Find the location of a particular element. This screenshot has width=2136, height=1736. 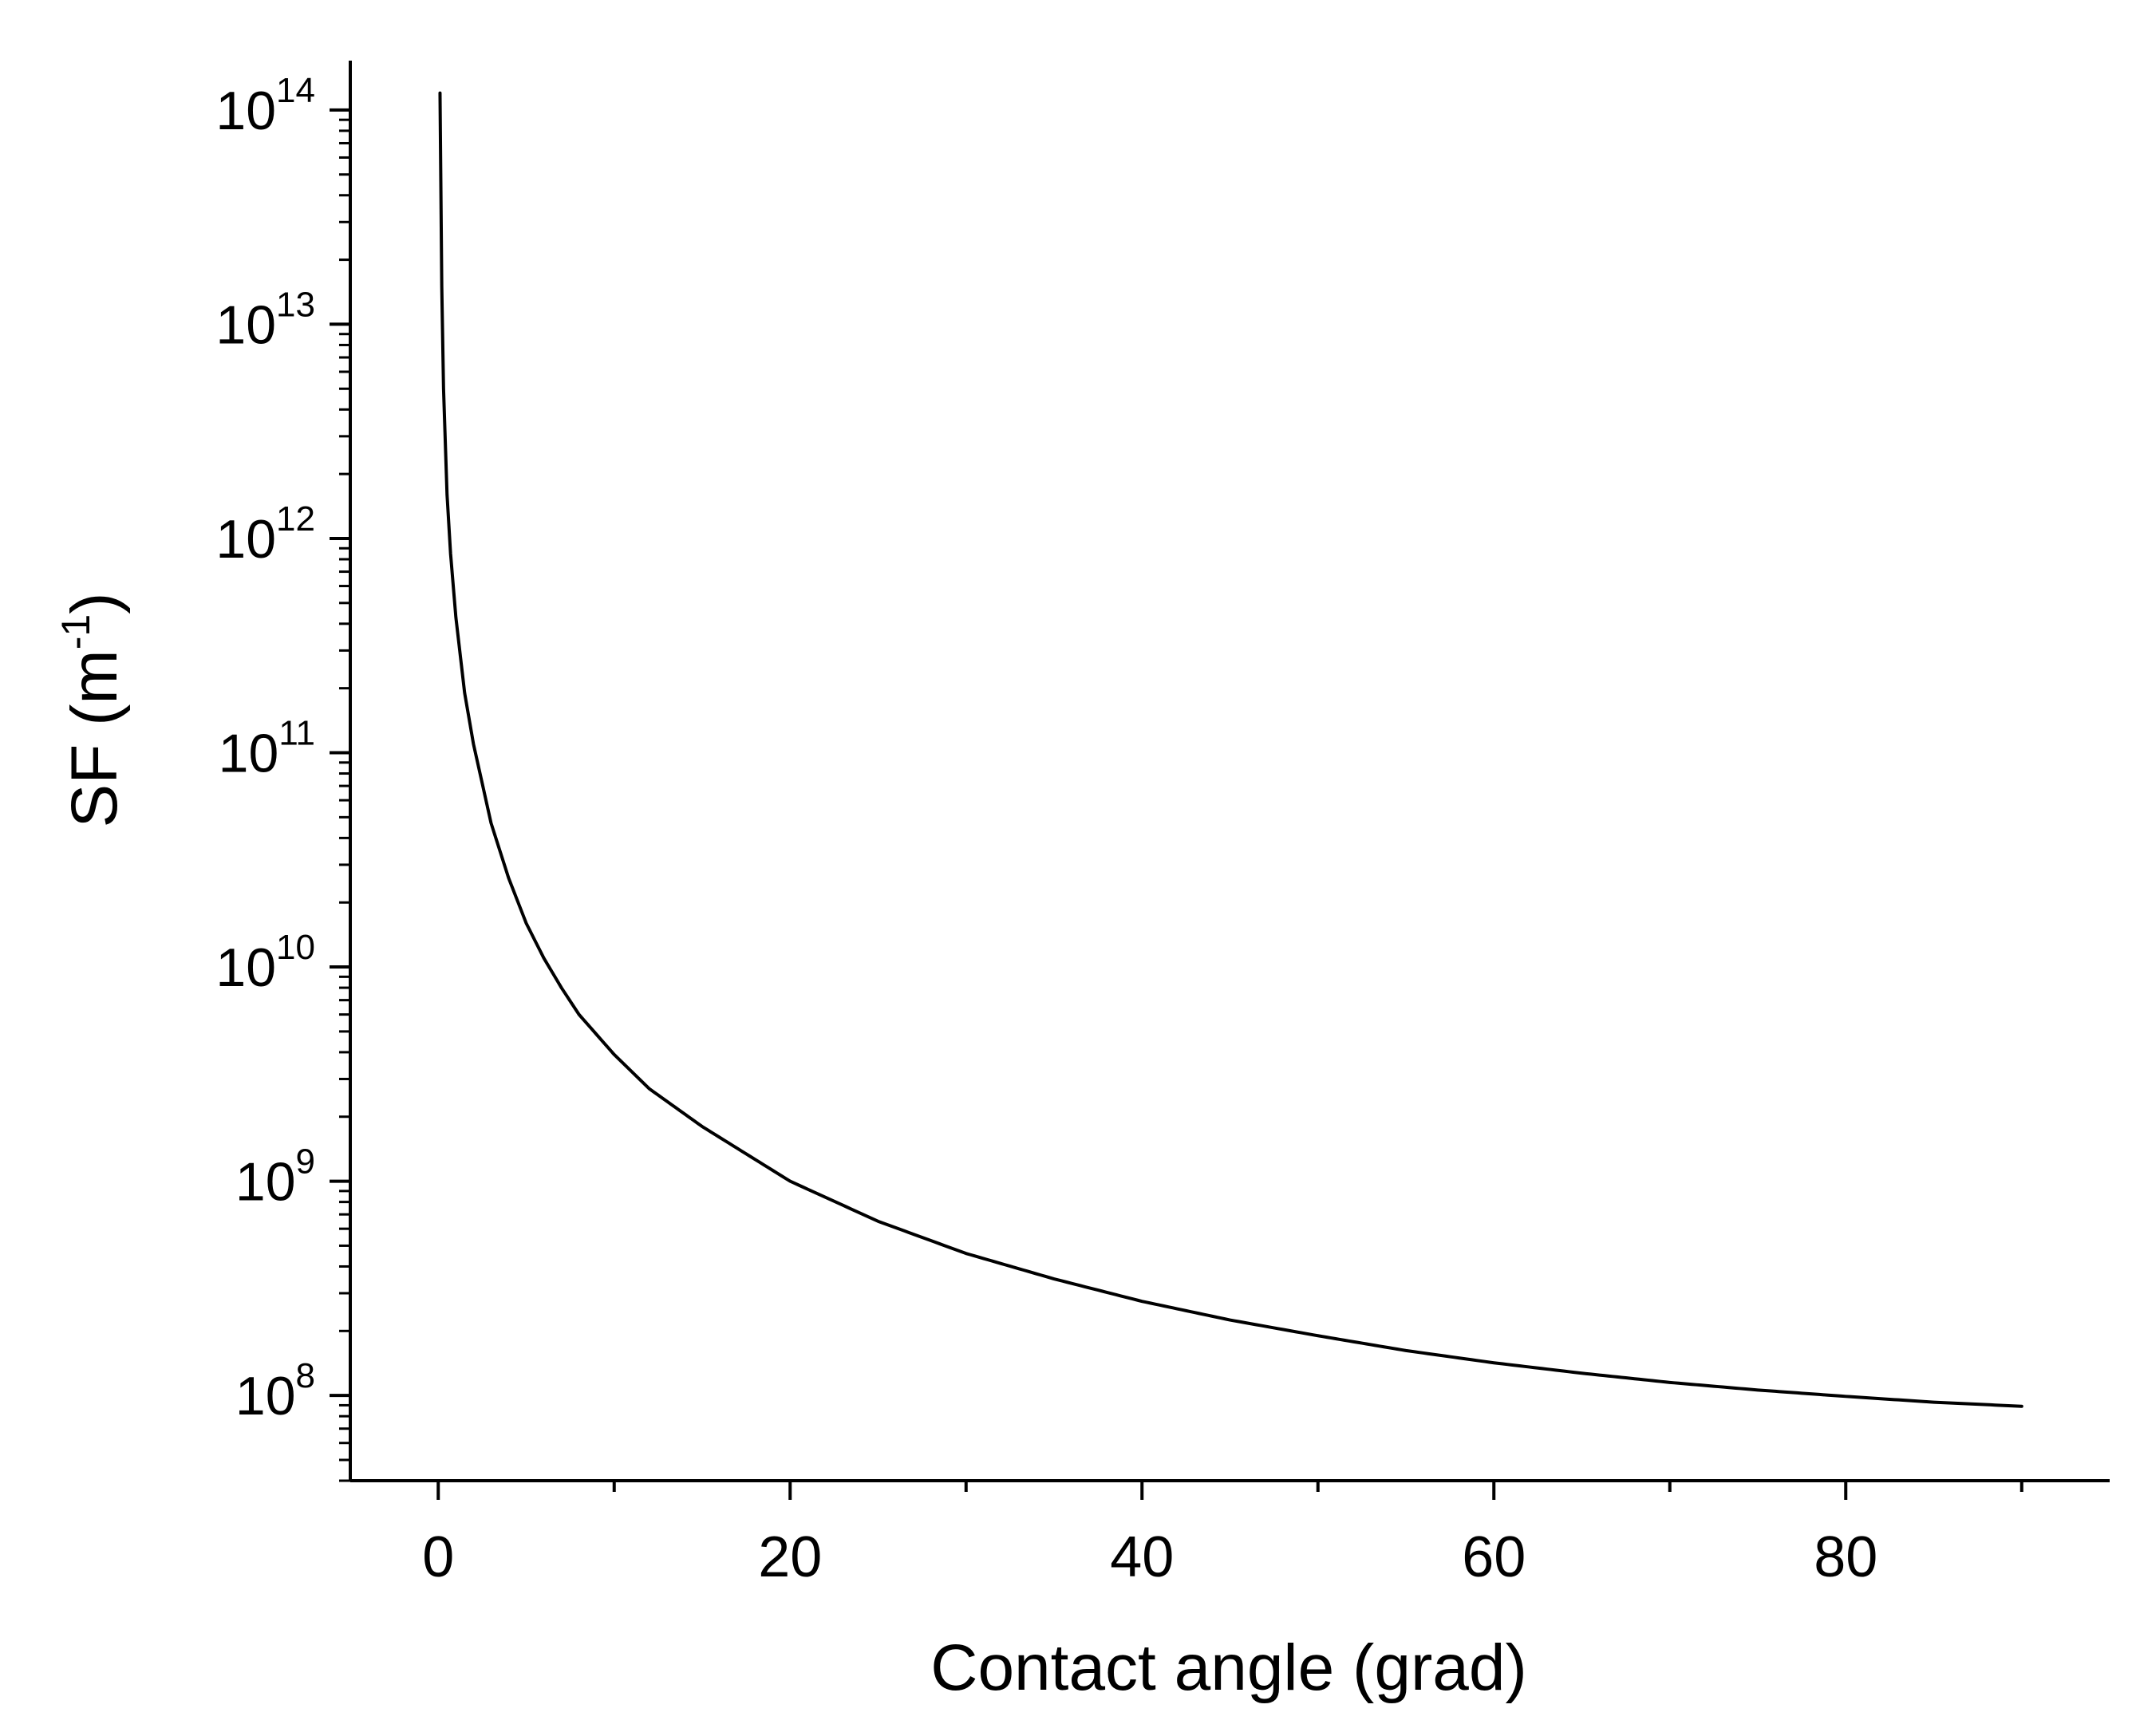

y-tick-label: 10¹⁴ is located at coordinates (265, 106).